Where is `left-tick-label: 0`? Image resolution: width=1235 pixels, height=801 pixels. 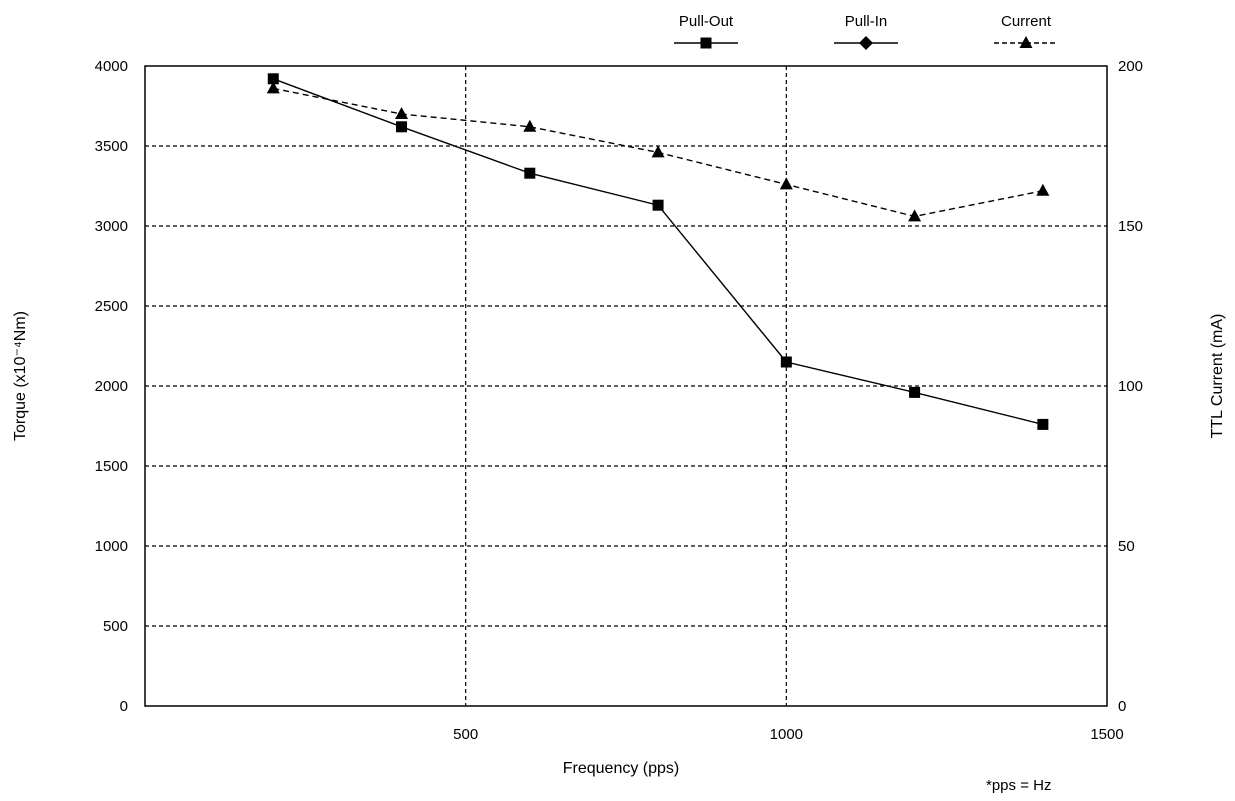 left-tick-label: 0 is located at coordinates (124, 706).